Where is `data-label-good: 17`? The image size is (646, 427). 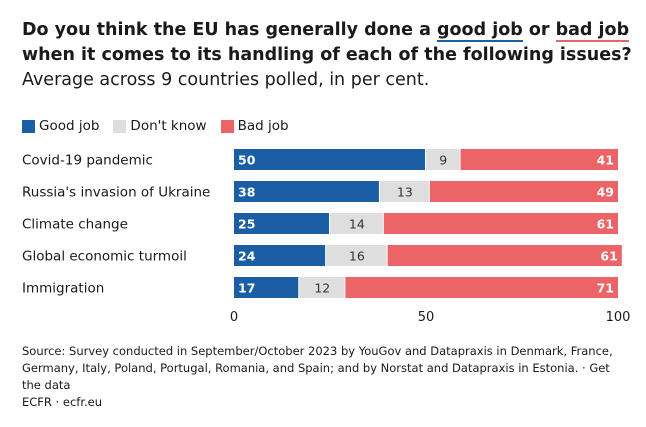 data-label-good: 17 is located at coordinates (246, 288).